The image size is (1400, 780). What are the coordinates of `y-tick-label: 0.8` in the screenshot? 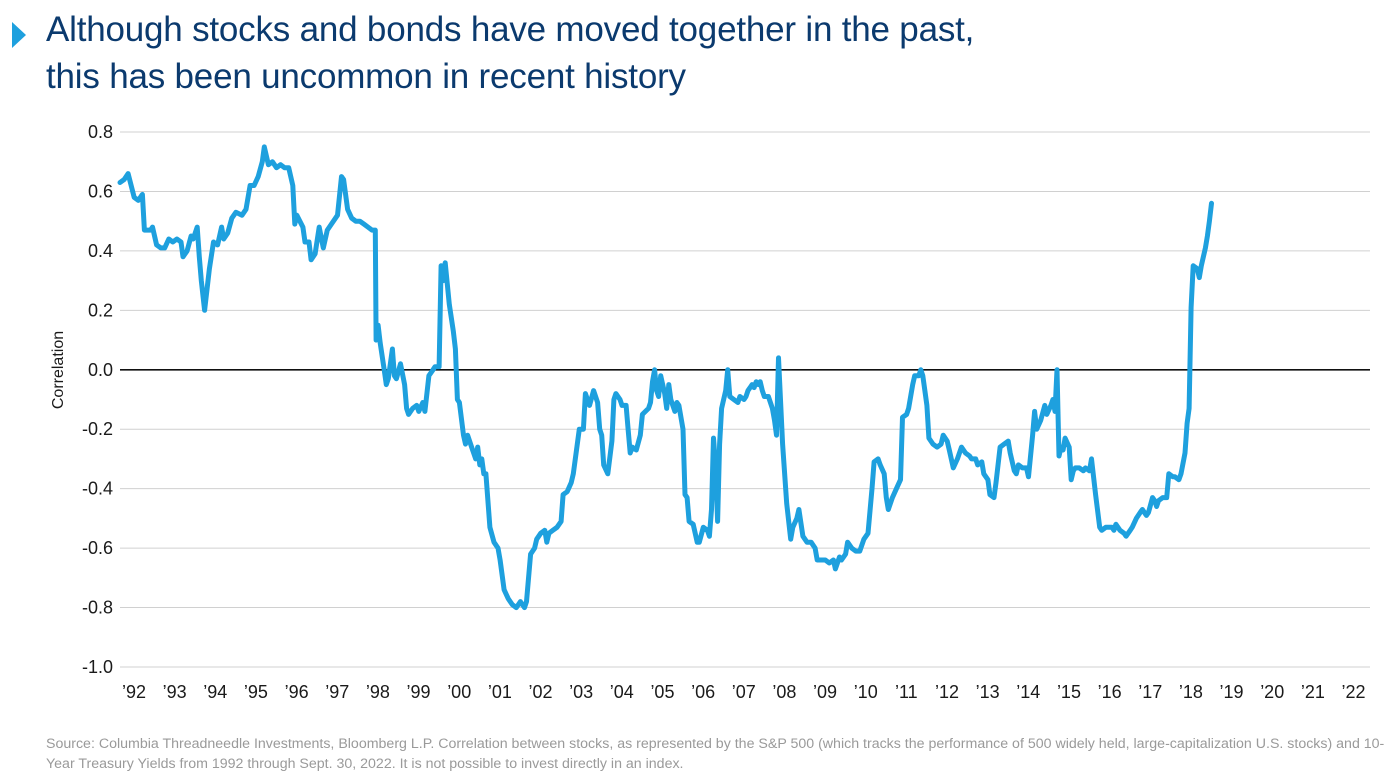 It's located at (100, 132).